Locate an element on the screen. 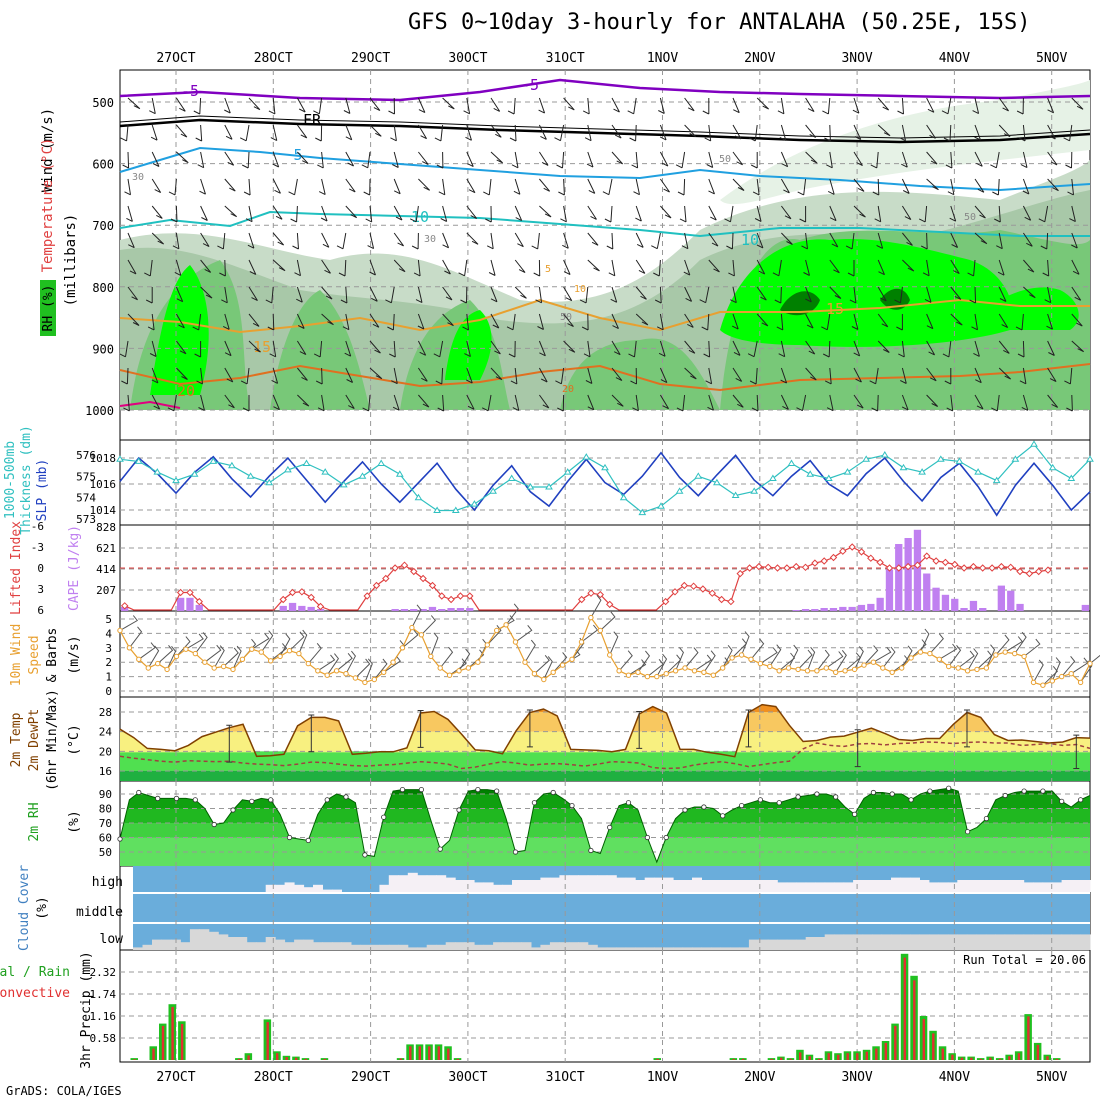 The image size is (1100, 1100). contour-label: 5 is located at coordinates (548, 269).